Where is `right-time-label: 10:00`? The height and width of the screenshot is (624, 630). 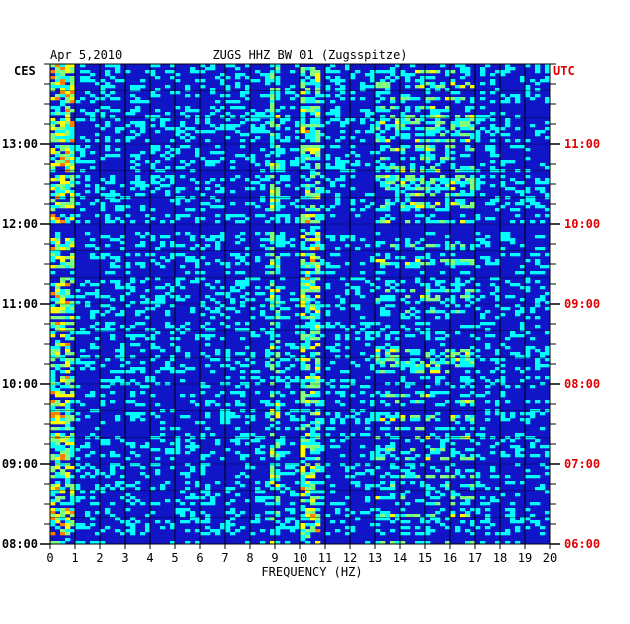
right-time-label: 10:00 is located at coordinates (582, 224).